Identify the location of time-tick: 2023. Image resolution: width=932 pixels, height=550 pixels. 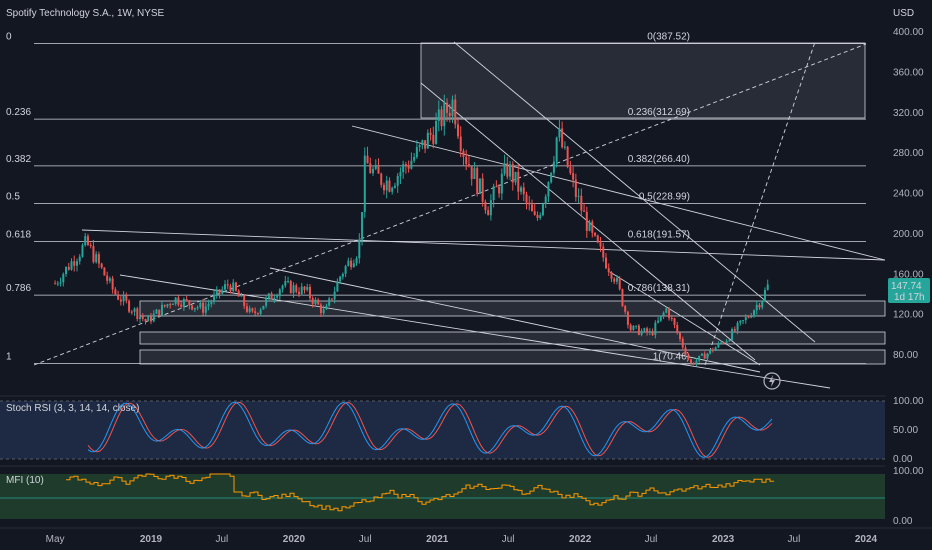
(723, 539).